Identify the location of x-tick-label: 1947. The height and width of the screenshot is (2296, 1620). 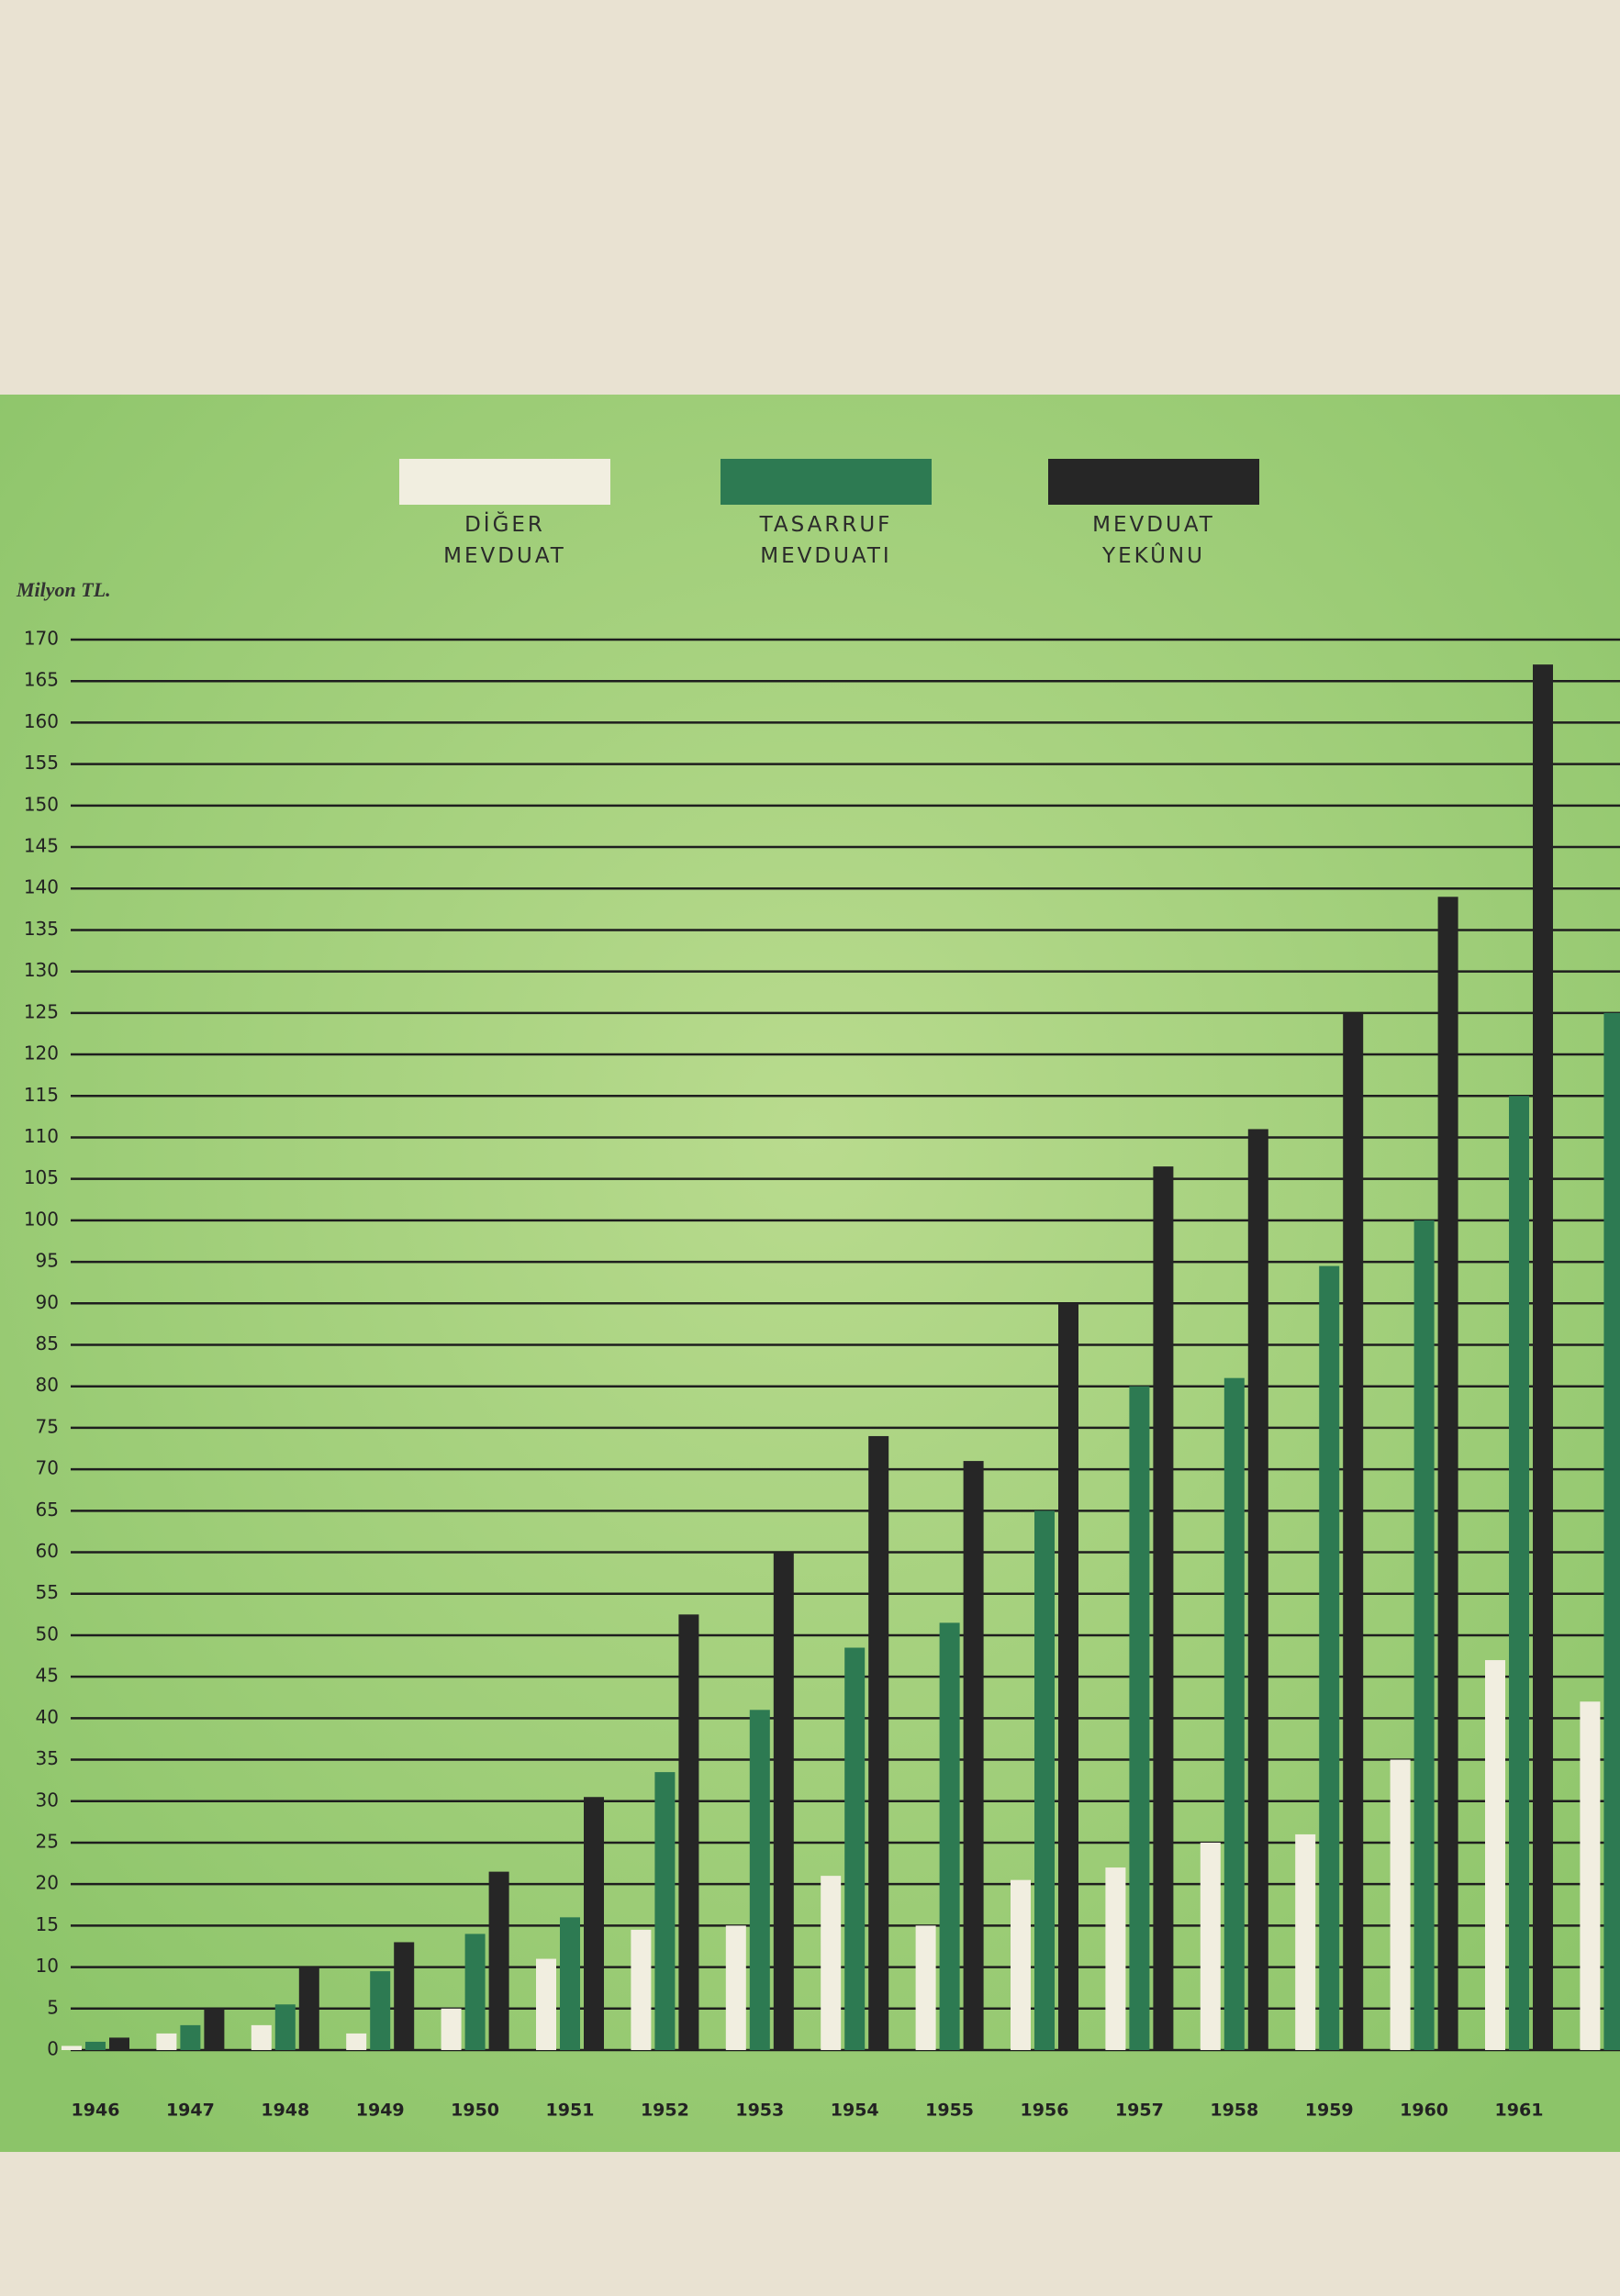
(190, 2111).